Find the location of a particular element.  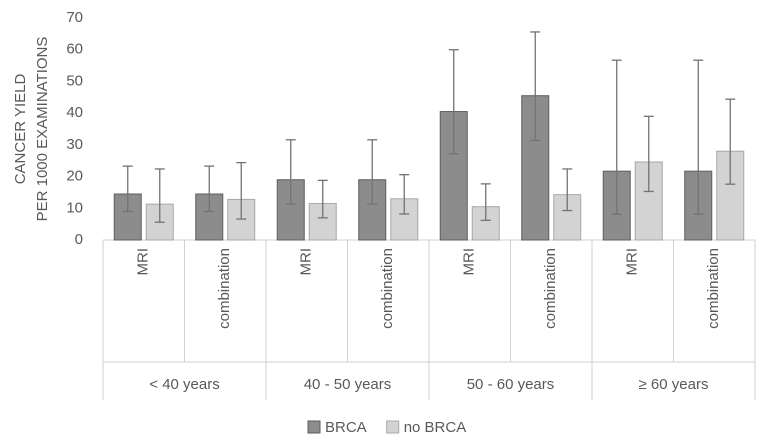

group-label: ≥ 60 years is located at coordinates (674, 384).